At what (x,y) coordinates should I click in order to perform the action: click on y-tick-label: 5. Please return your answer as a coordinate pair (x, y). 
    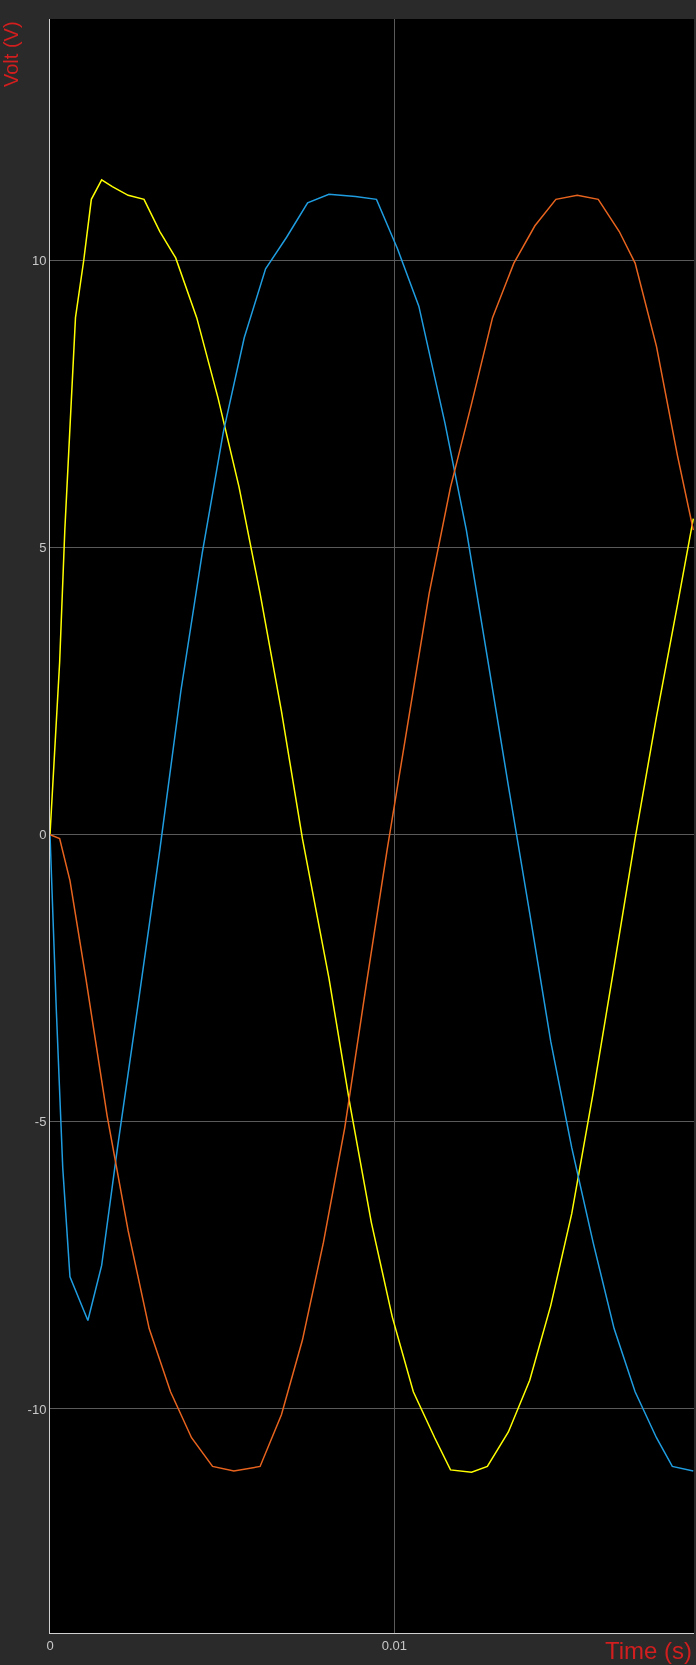
    Looking at the image, I should click on (43, 547).